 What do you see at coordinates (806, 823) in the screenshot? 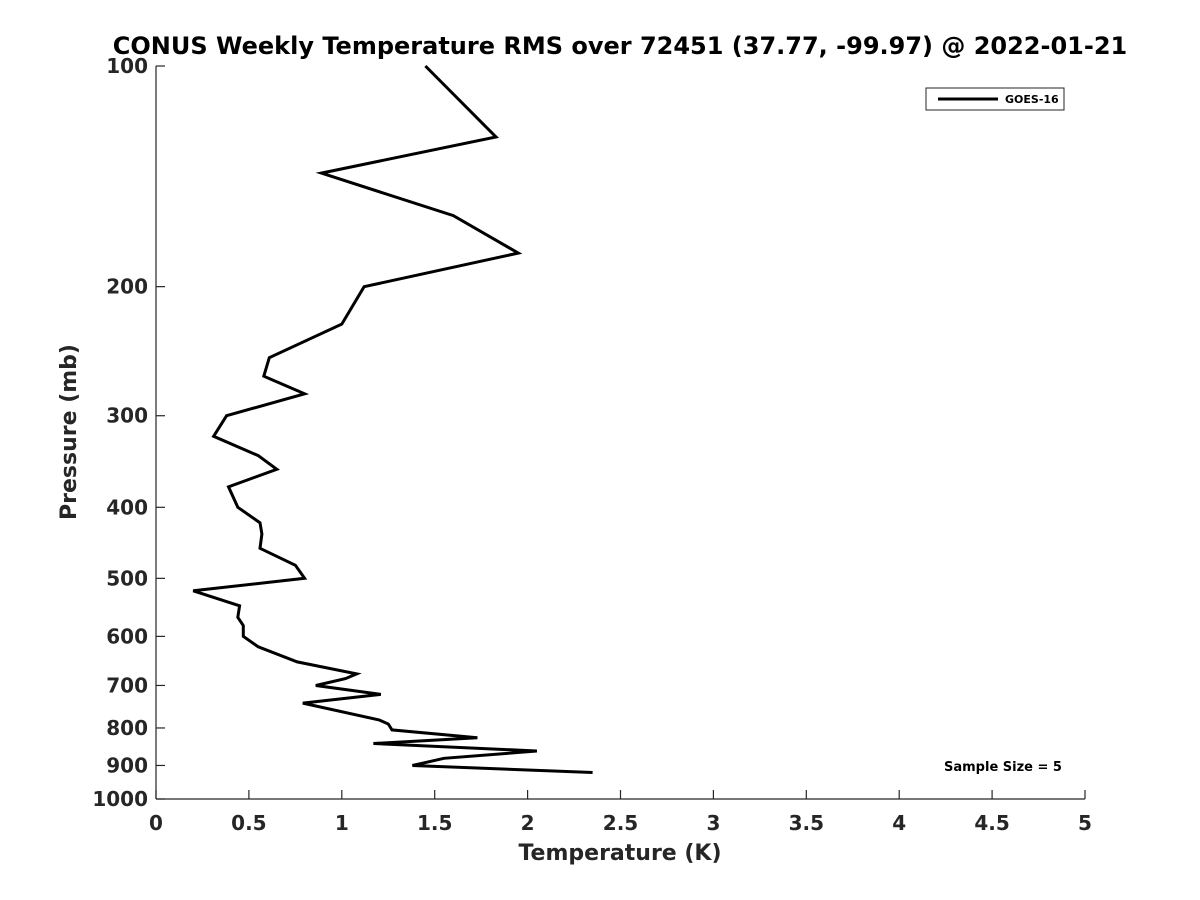
I see `x-tick-label: 3.5` at bounding box center [806, 823].